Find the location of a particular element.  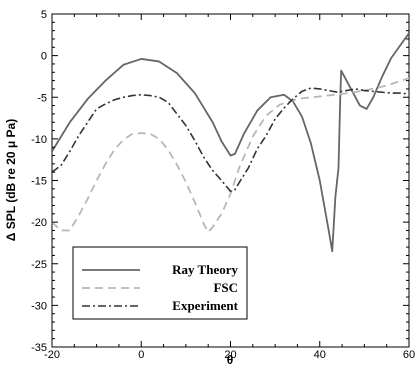

x-tick-label: 60 is located at coordinates (409, 355).